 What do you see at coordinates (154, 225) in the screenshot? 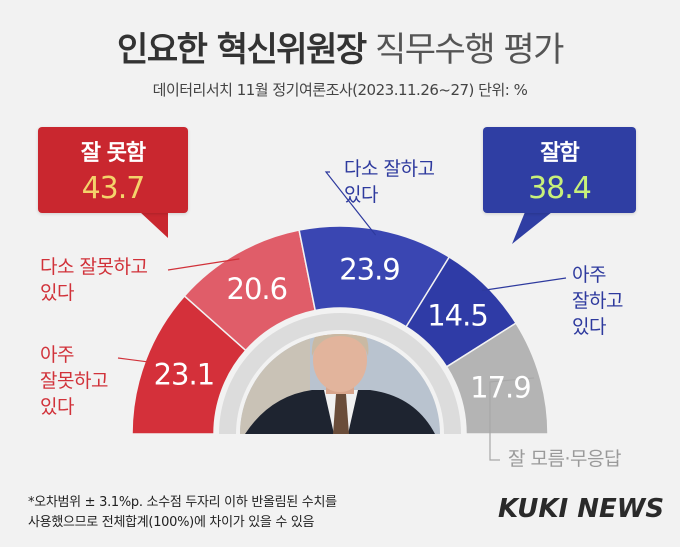
I see `negative-box-pointer` at bounding box center [154, 225].